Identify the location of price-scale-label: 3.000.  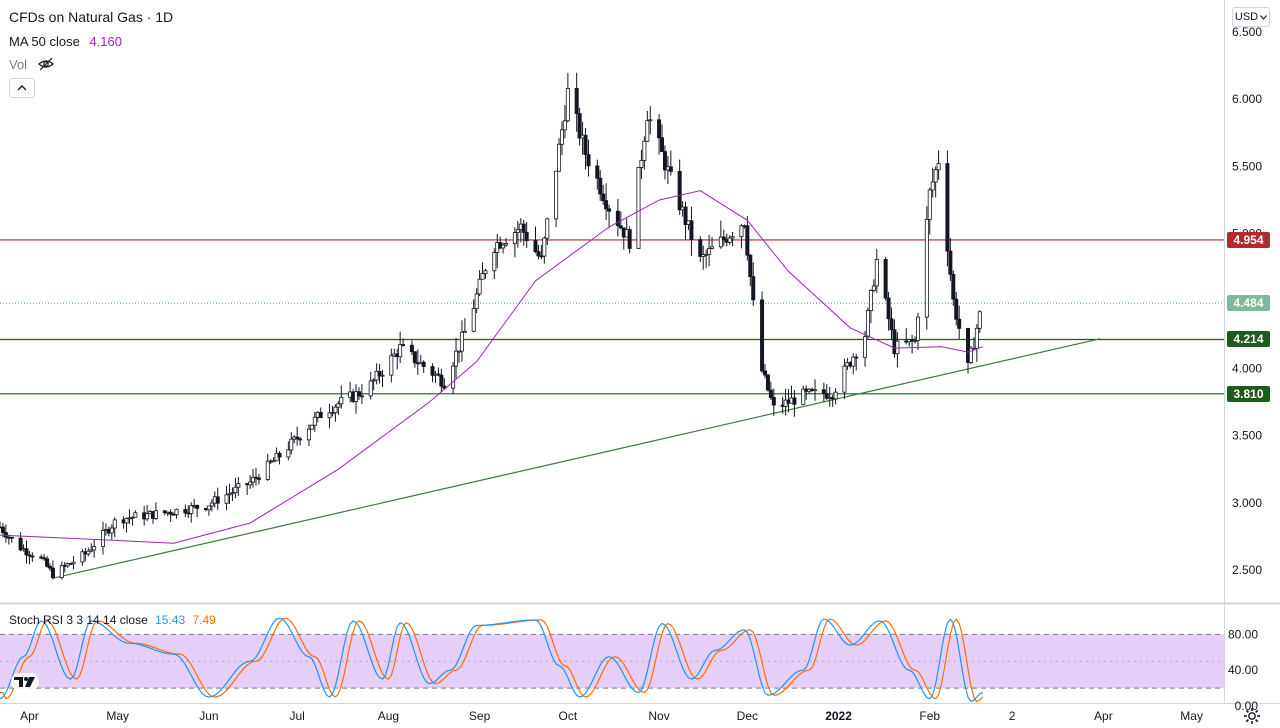
(1247, 503).